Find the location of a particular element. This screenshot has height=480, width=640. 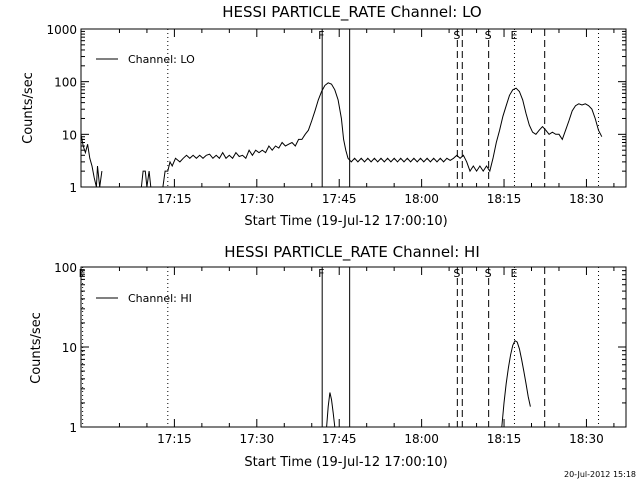

panel-hi-y-tick-label: 100 is located at coordinates (65, 268).